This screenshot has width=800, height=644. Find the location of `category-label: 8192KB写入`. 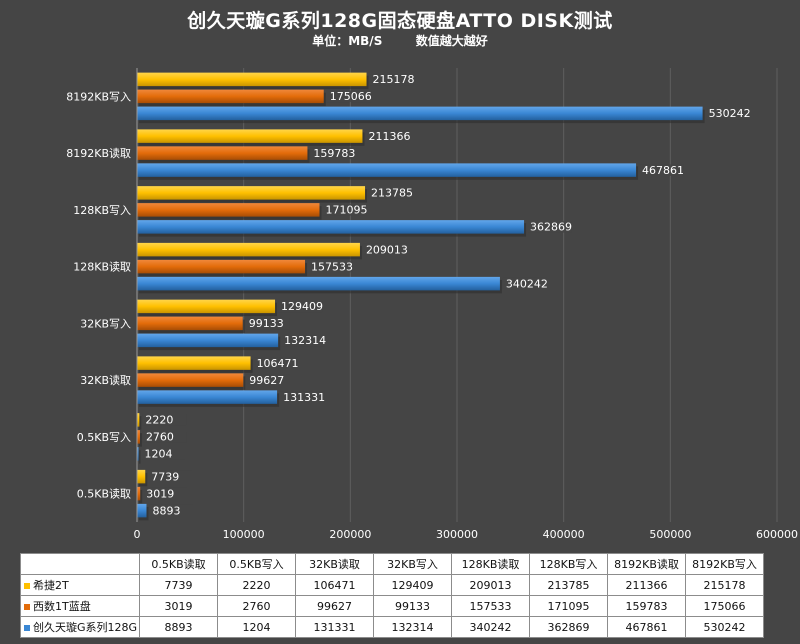

category-label: 8192KB写入 is located at coordinates (98, 96).